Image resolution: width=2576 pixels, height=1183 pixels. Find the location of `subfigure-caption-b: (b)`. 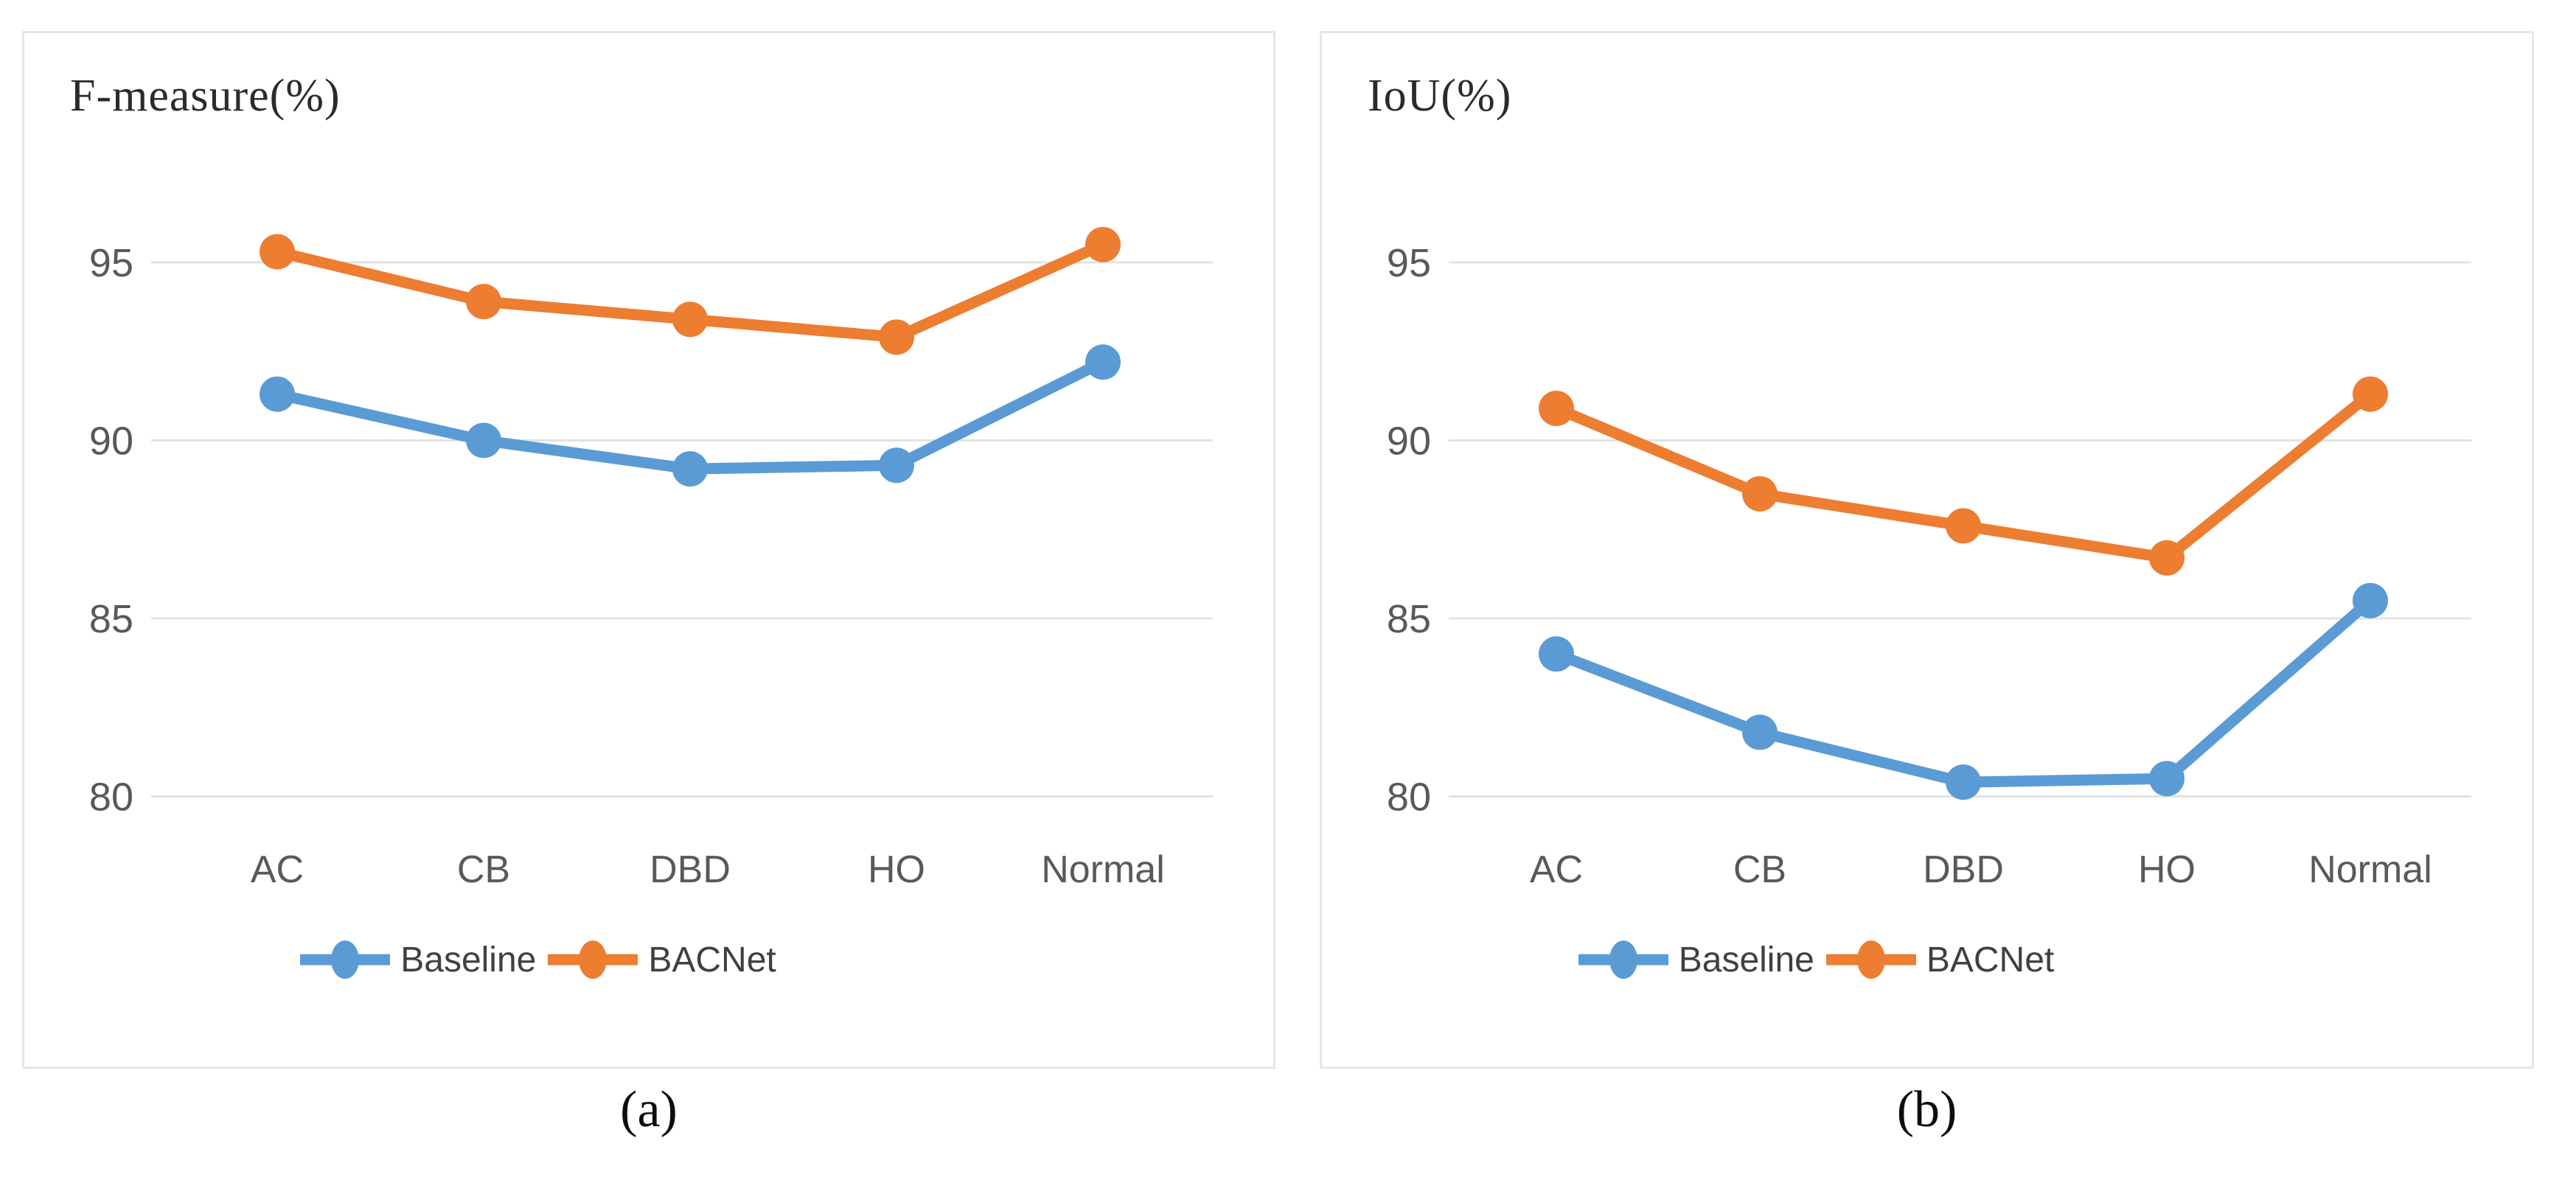

subfigure-caption-b: (b) is located at coordinates (1927, 1109).